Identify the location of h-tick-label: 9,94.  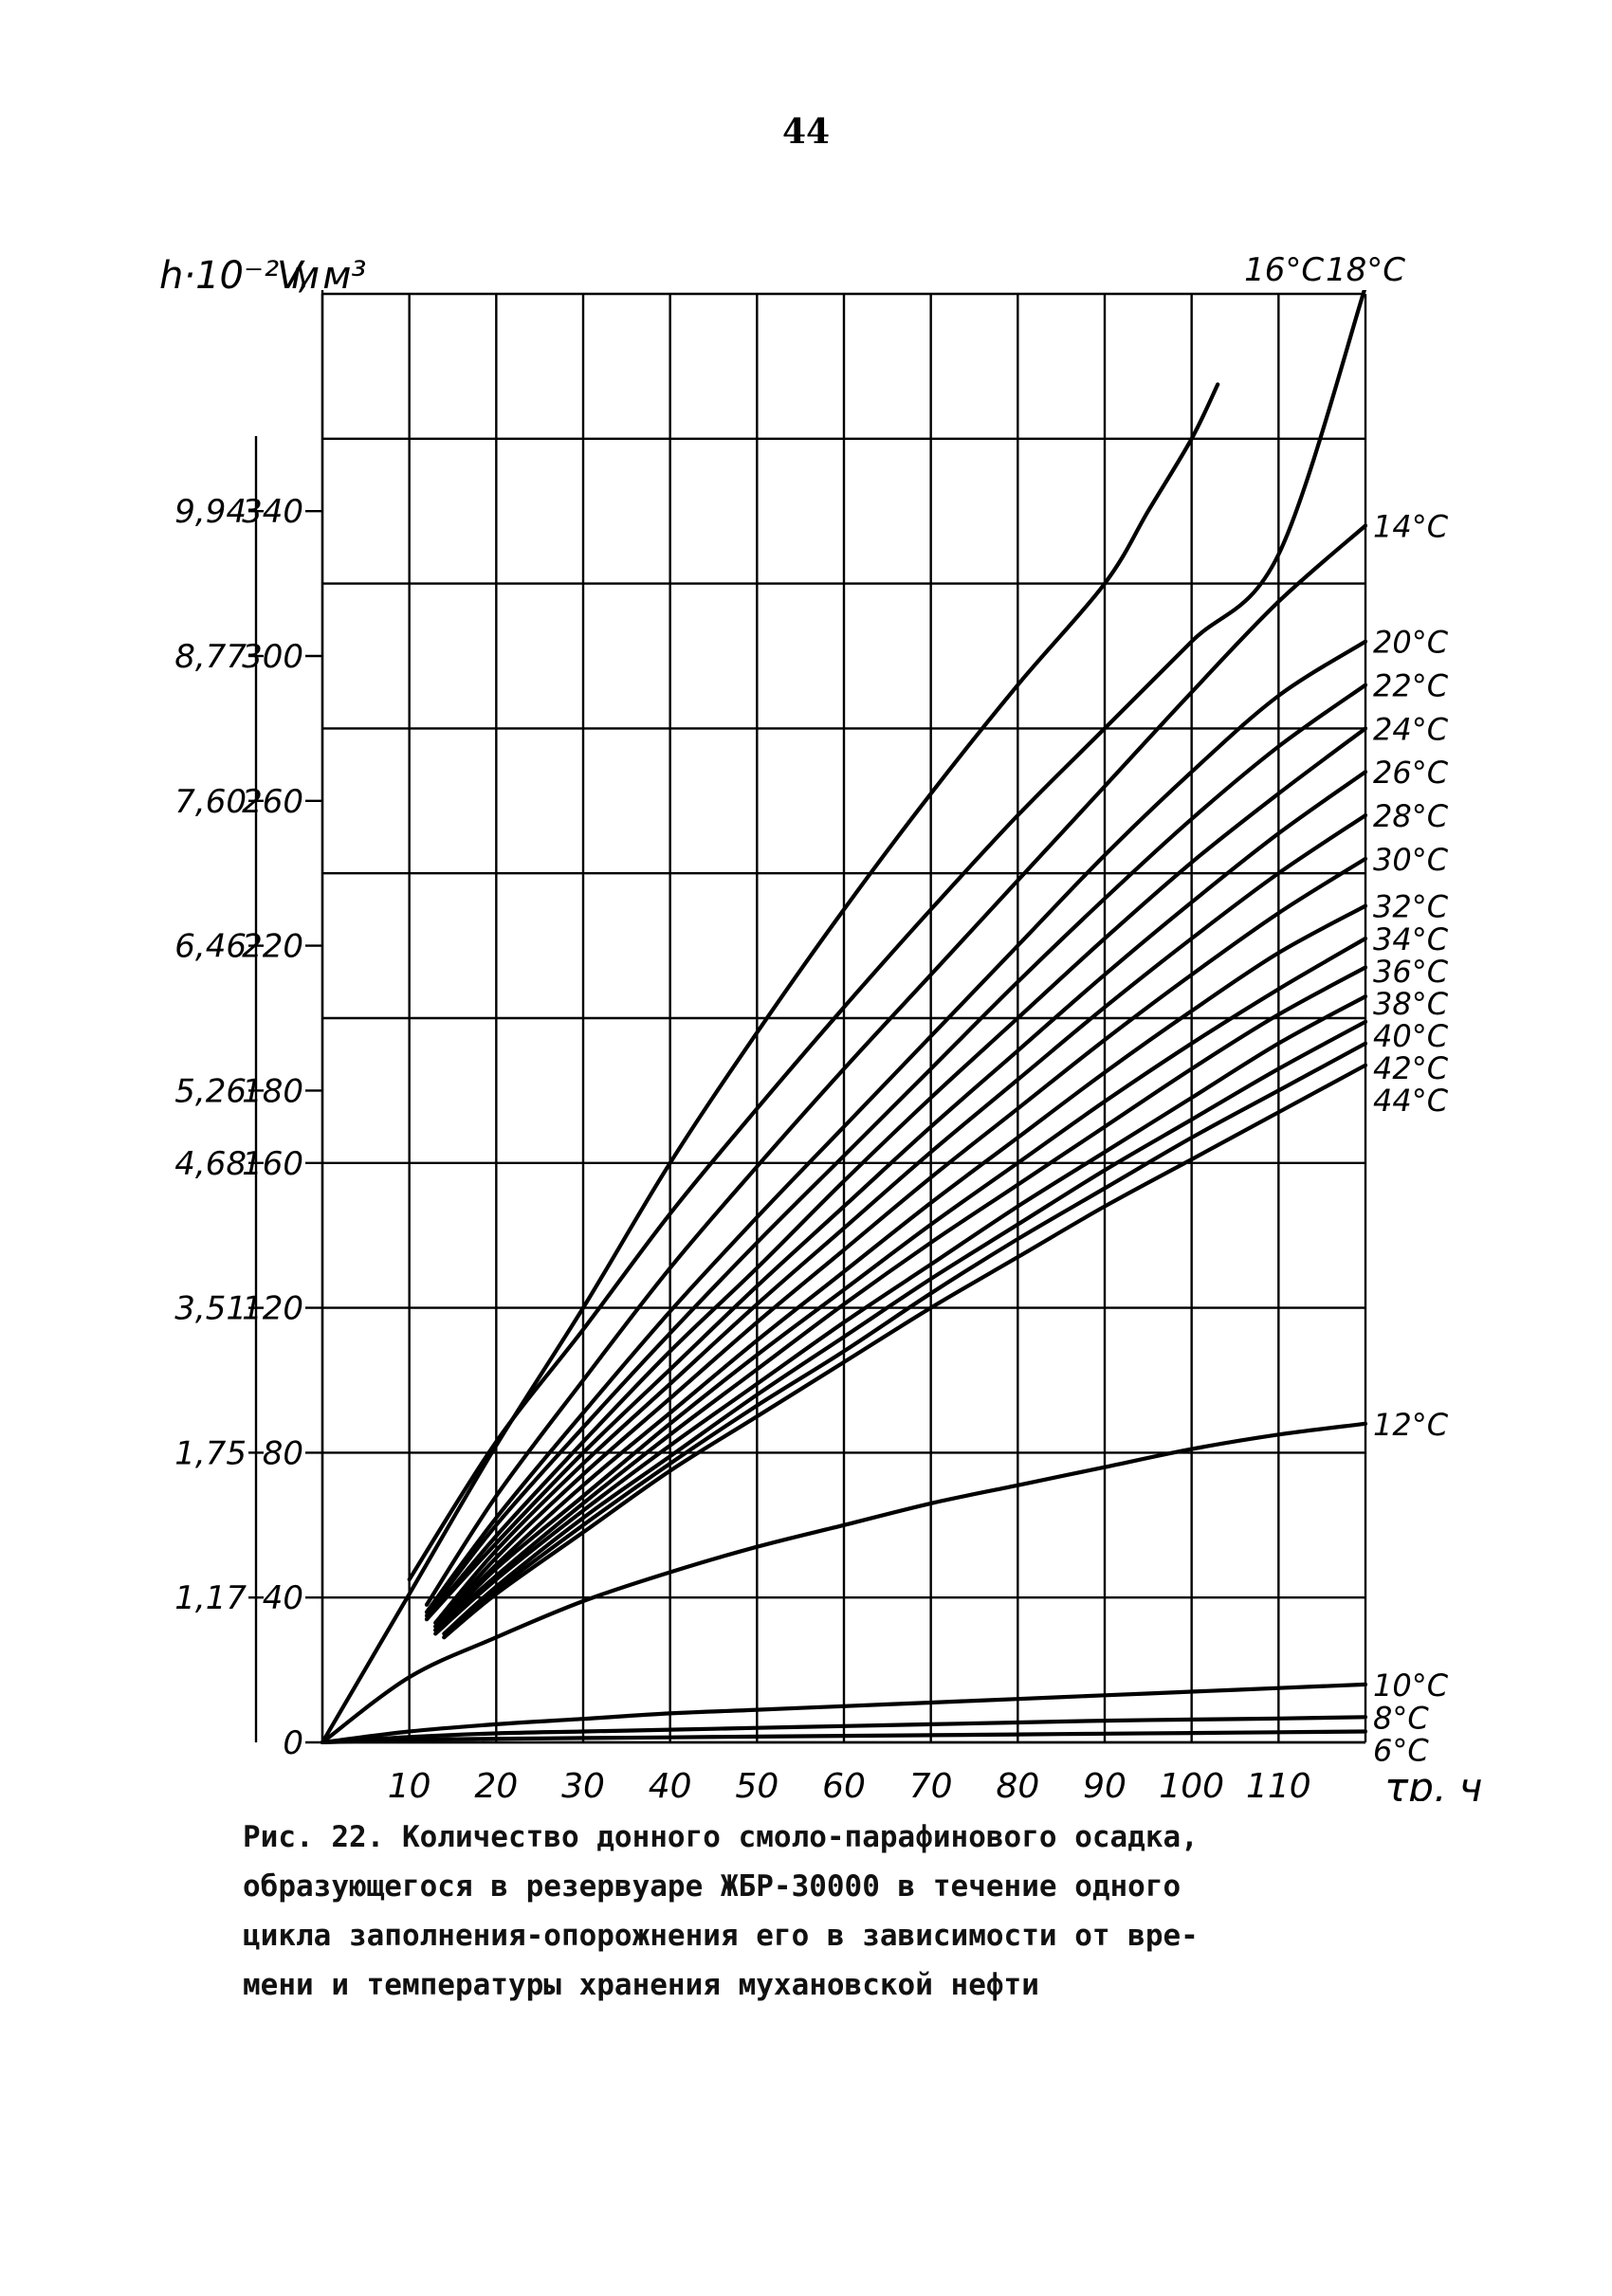
(210, 512).